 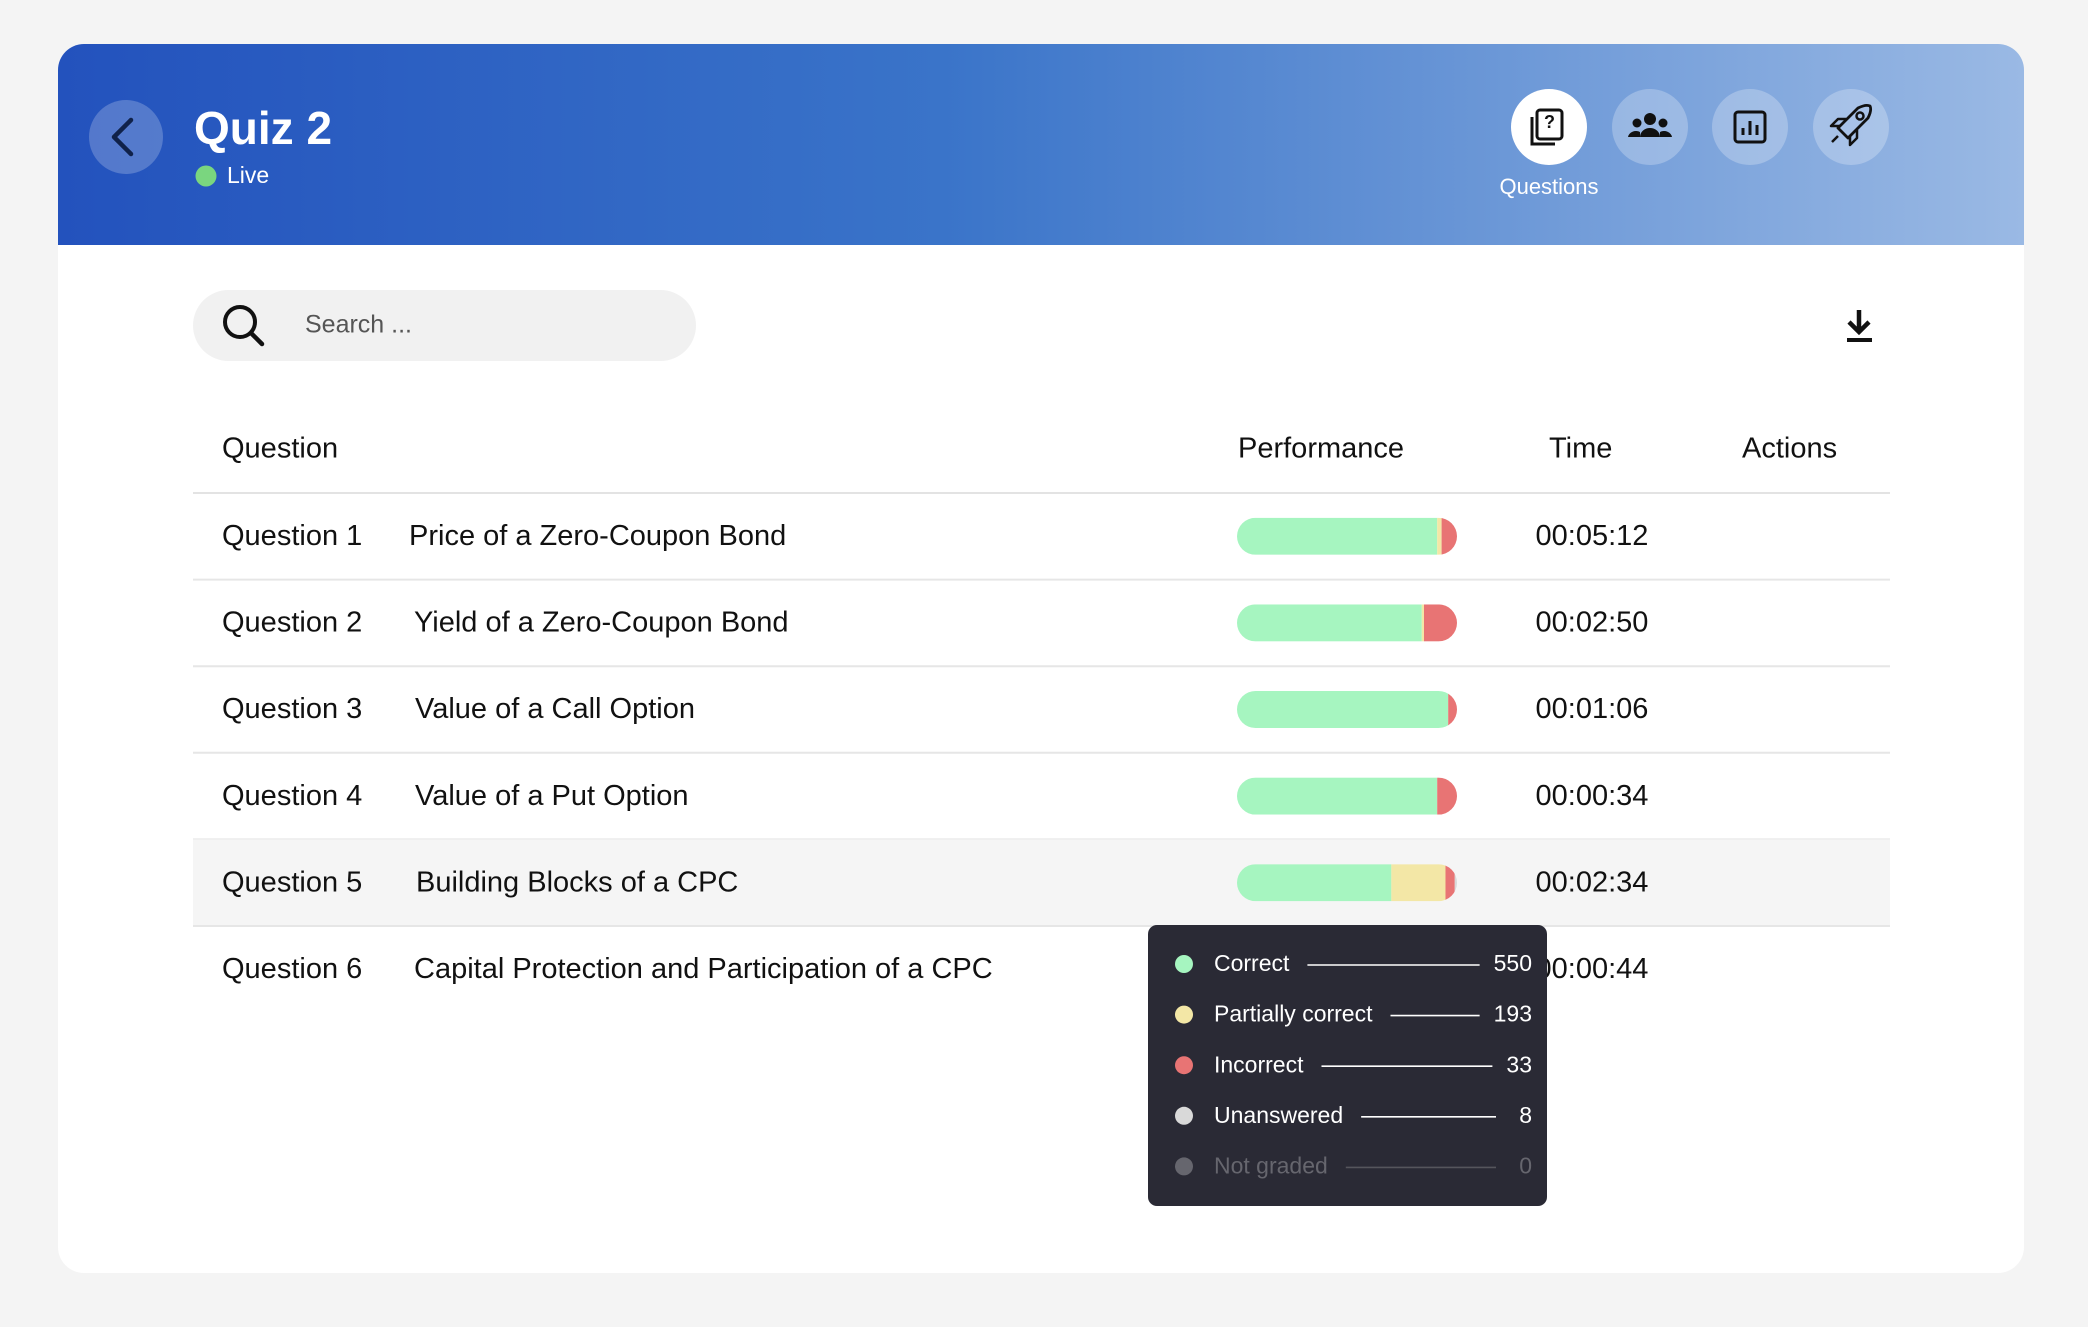 I want to click on nav-launch, so click(x=1851, y=127).